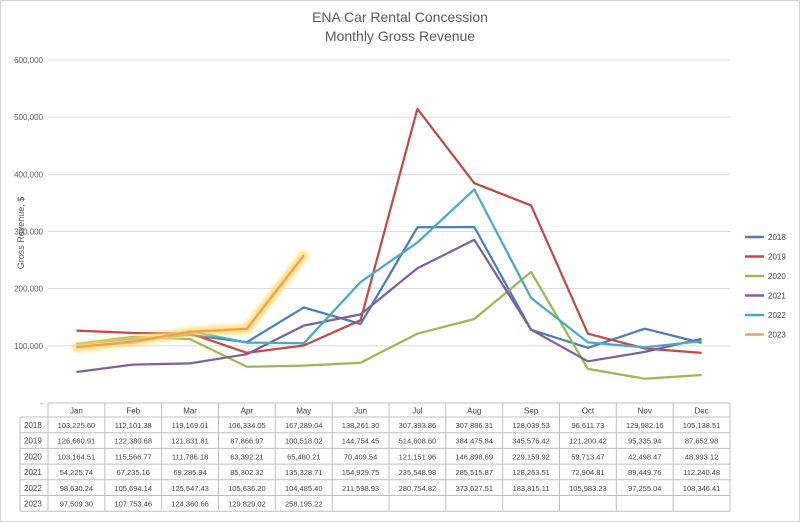  I want to click on table-row-label: 2020, so click(33, 456).